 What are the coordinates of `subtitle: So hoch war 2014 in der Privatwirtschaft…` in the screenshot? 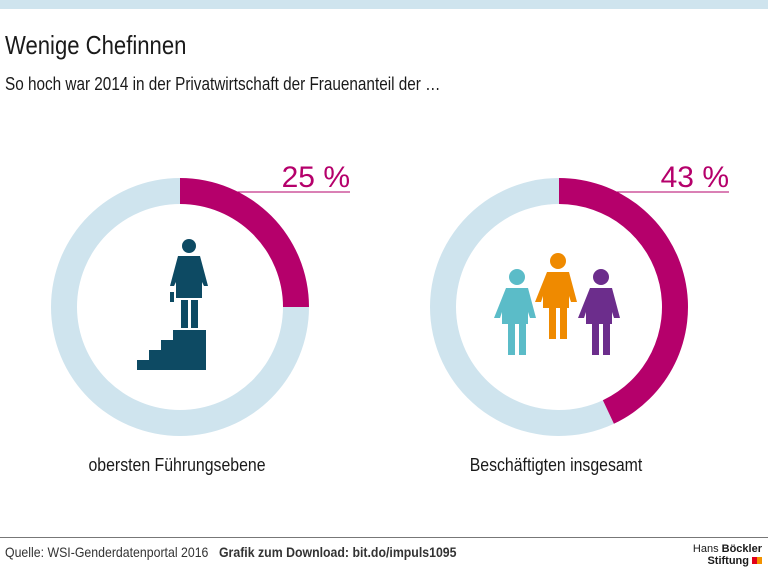 It's located at (223, 84).